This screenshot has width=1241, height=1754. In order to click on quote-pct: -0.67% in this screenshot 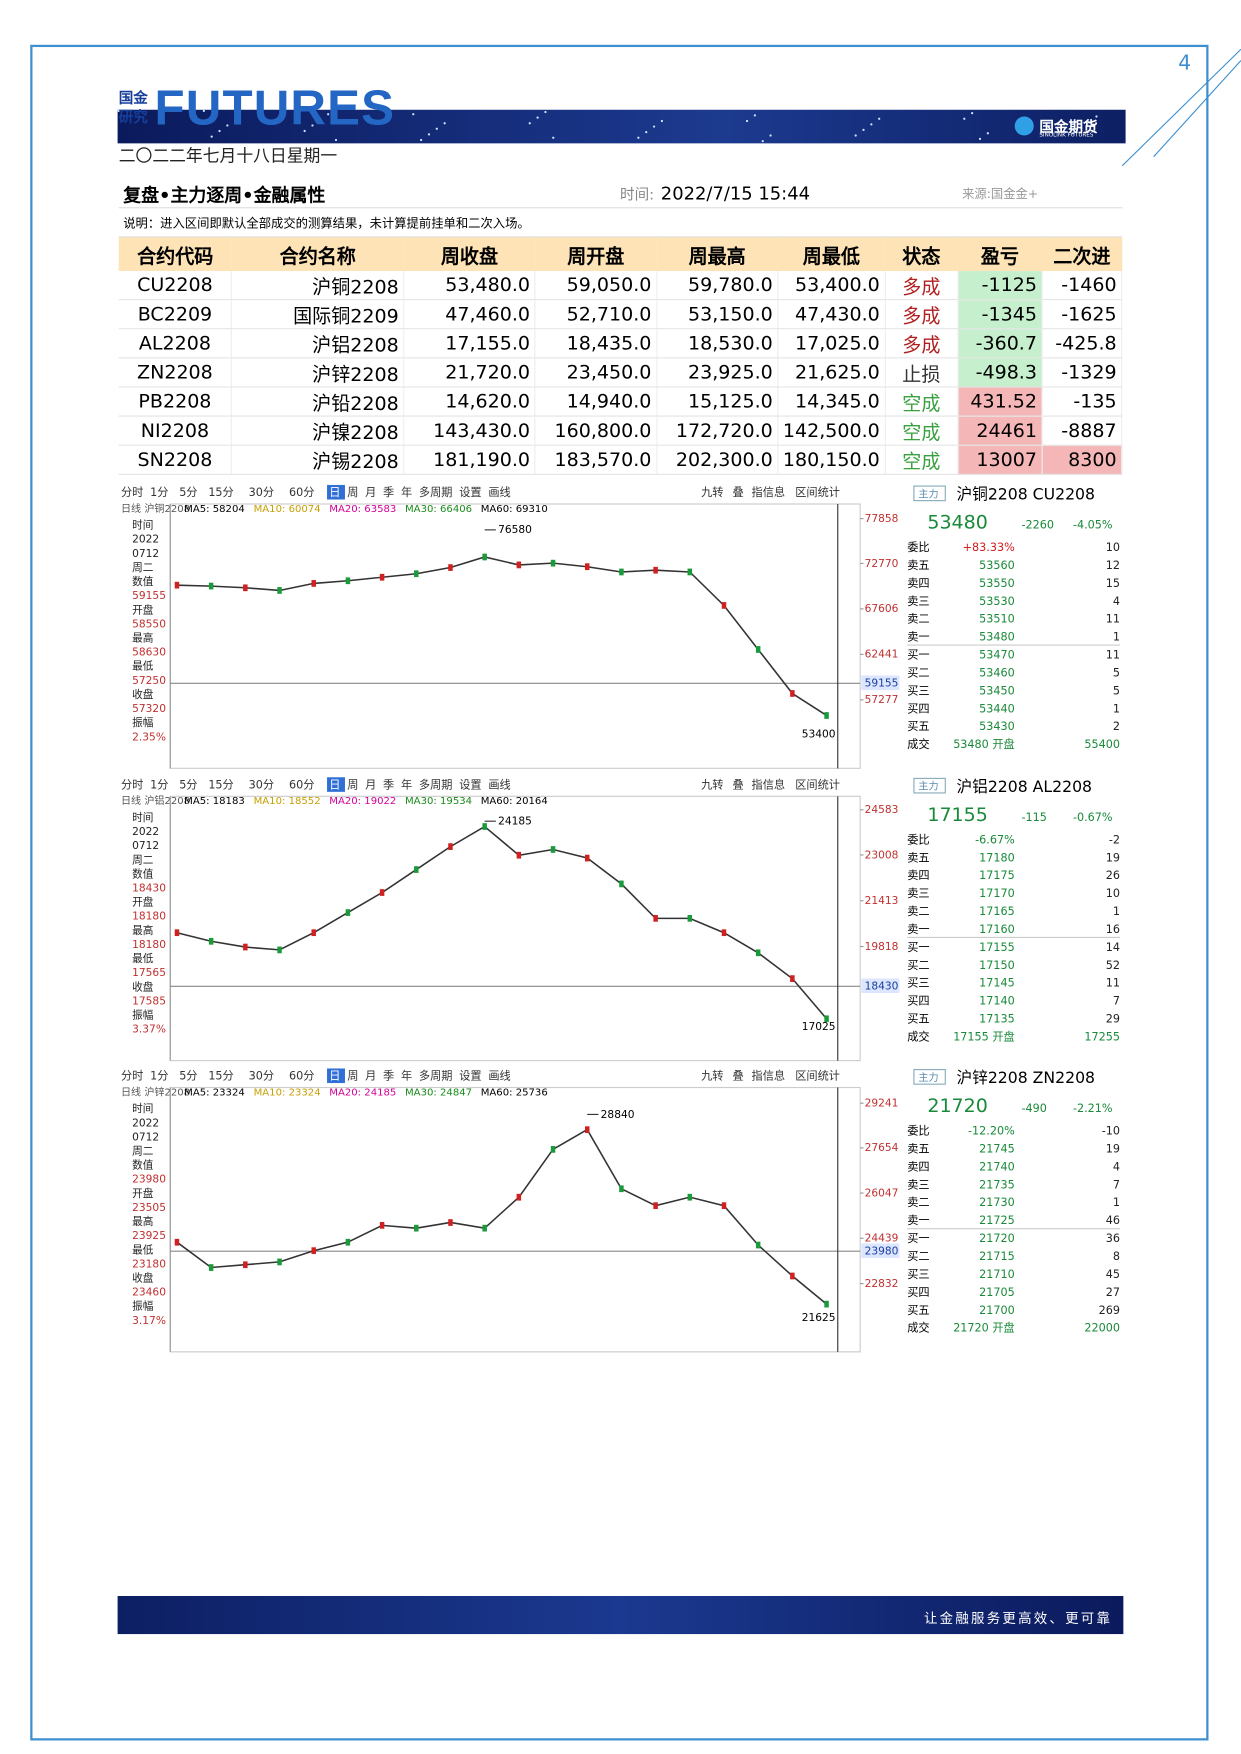, I will do `click(1093, 817)`.